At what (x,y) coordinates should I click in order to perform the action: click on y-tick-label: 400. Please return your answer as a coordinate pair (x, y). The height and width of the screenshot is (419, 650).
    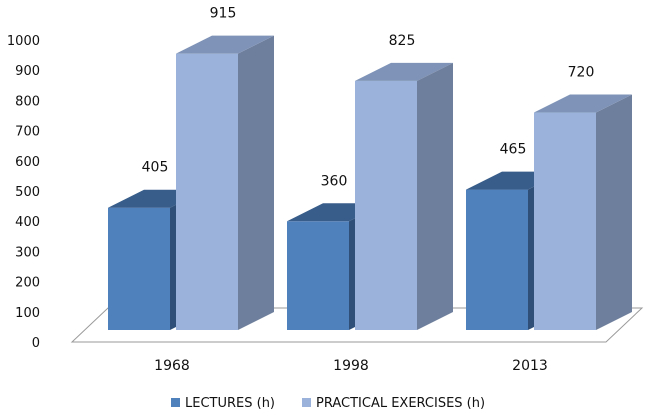
    Looking at the image, I should click on (27, 222).